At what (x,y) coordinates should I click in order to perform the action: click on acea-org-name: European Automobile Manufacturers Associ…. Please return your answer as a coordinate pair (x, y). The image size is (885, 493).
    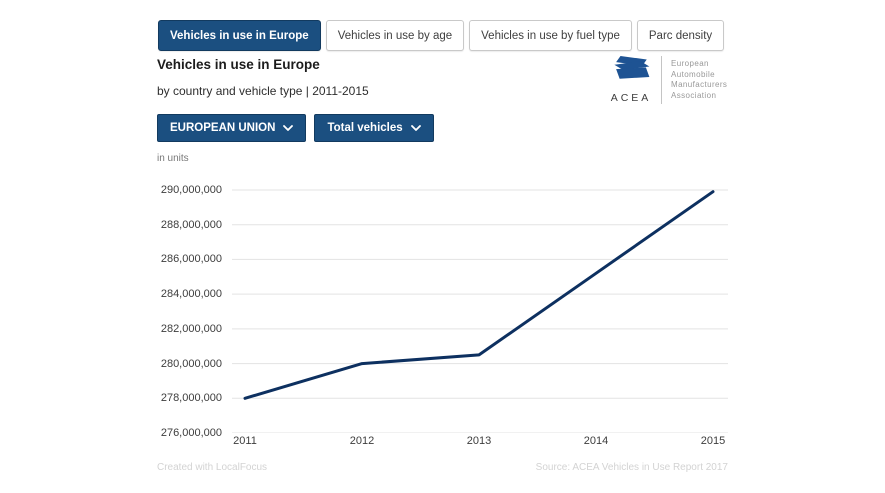
    Looking at the image, I should click on (699, 79).